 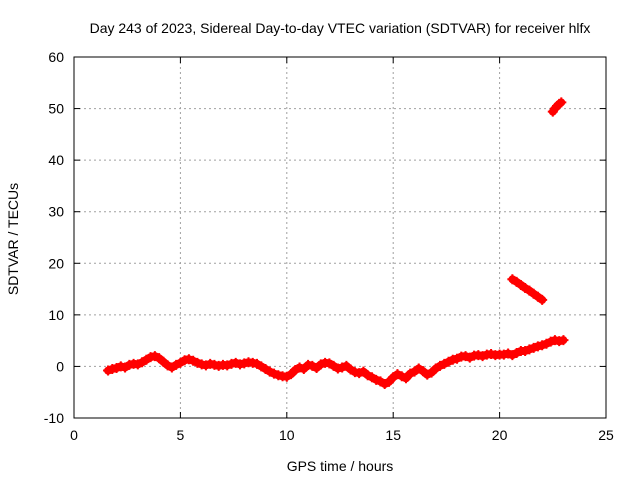 What do you see at coordinates (54, 237) in the screenshot?
I see `y-tick-labels: -10 0 10 20 30 40 50 60` at bounding box center [54, 237].